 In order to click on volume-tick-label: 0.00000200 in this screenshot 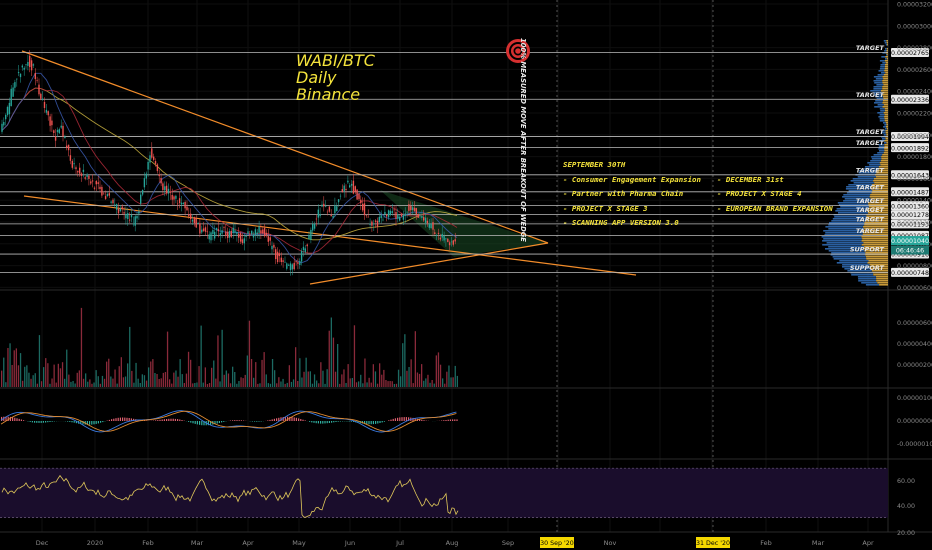, I will do `click(914, 365)`.